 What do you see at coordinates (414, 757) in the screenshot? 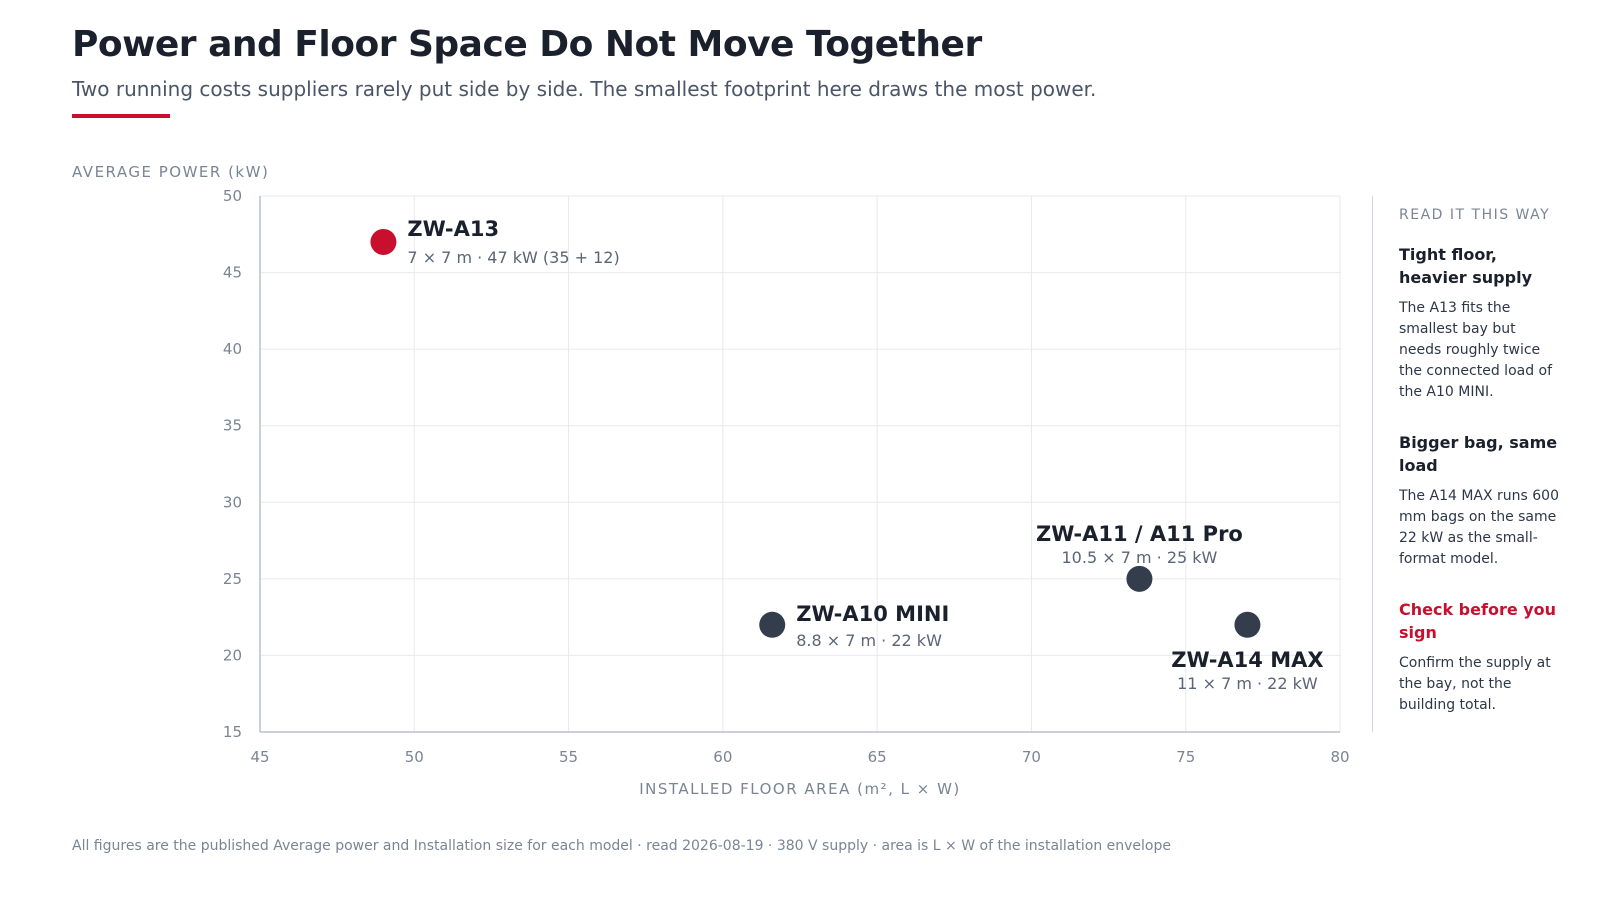
I see `x-tick-label: 50` at bounding box center [414, 757].